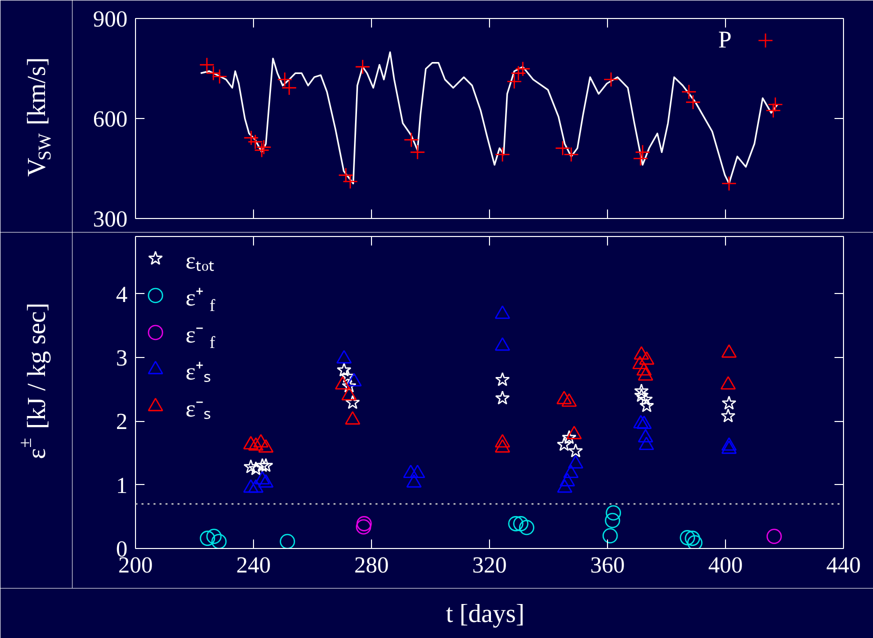 The height and width of the screenshot is (638, 873). I want to click on x-tick-label: 240, so click(253, 565).